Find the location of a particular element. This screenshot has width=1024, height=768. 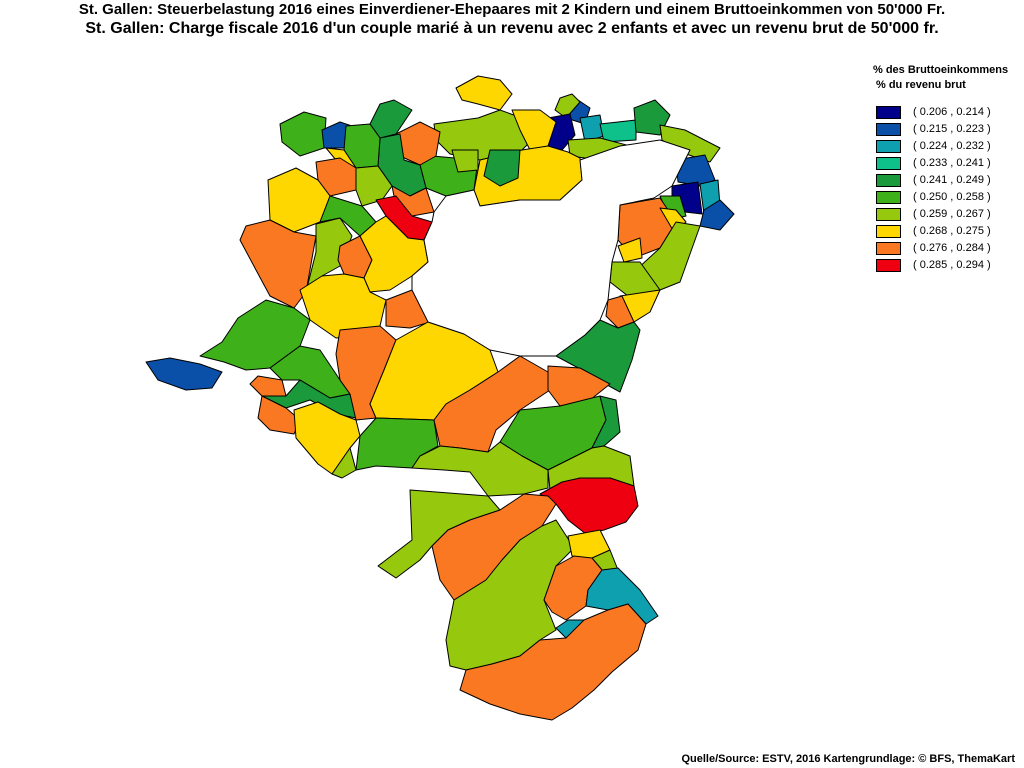

legend-label: ( 0.233 , 0.241 ) is located at coordinates (952, 163).